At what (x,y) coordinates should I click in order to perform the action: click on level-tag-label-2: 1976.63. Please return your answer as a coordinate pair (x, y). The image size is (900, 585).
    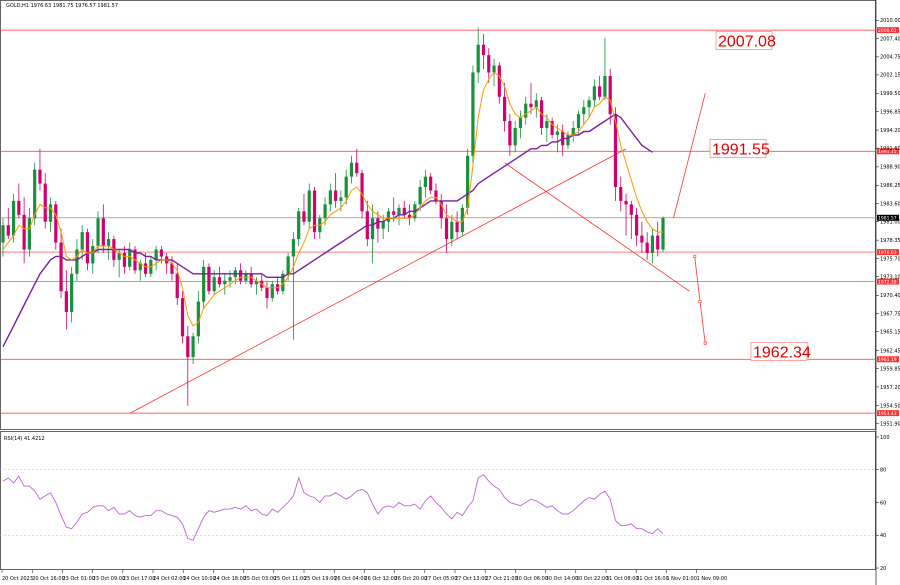
    Looking at the image, I should click on (887, 253).